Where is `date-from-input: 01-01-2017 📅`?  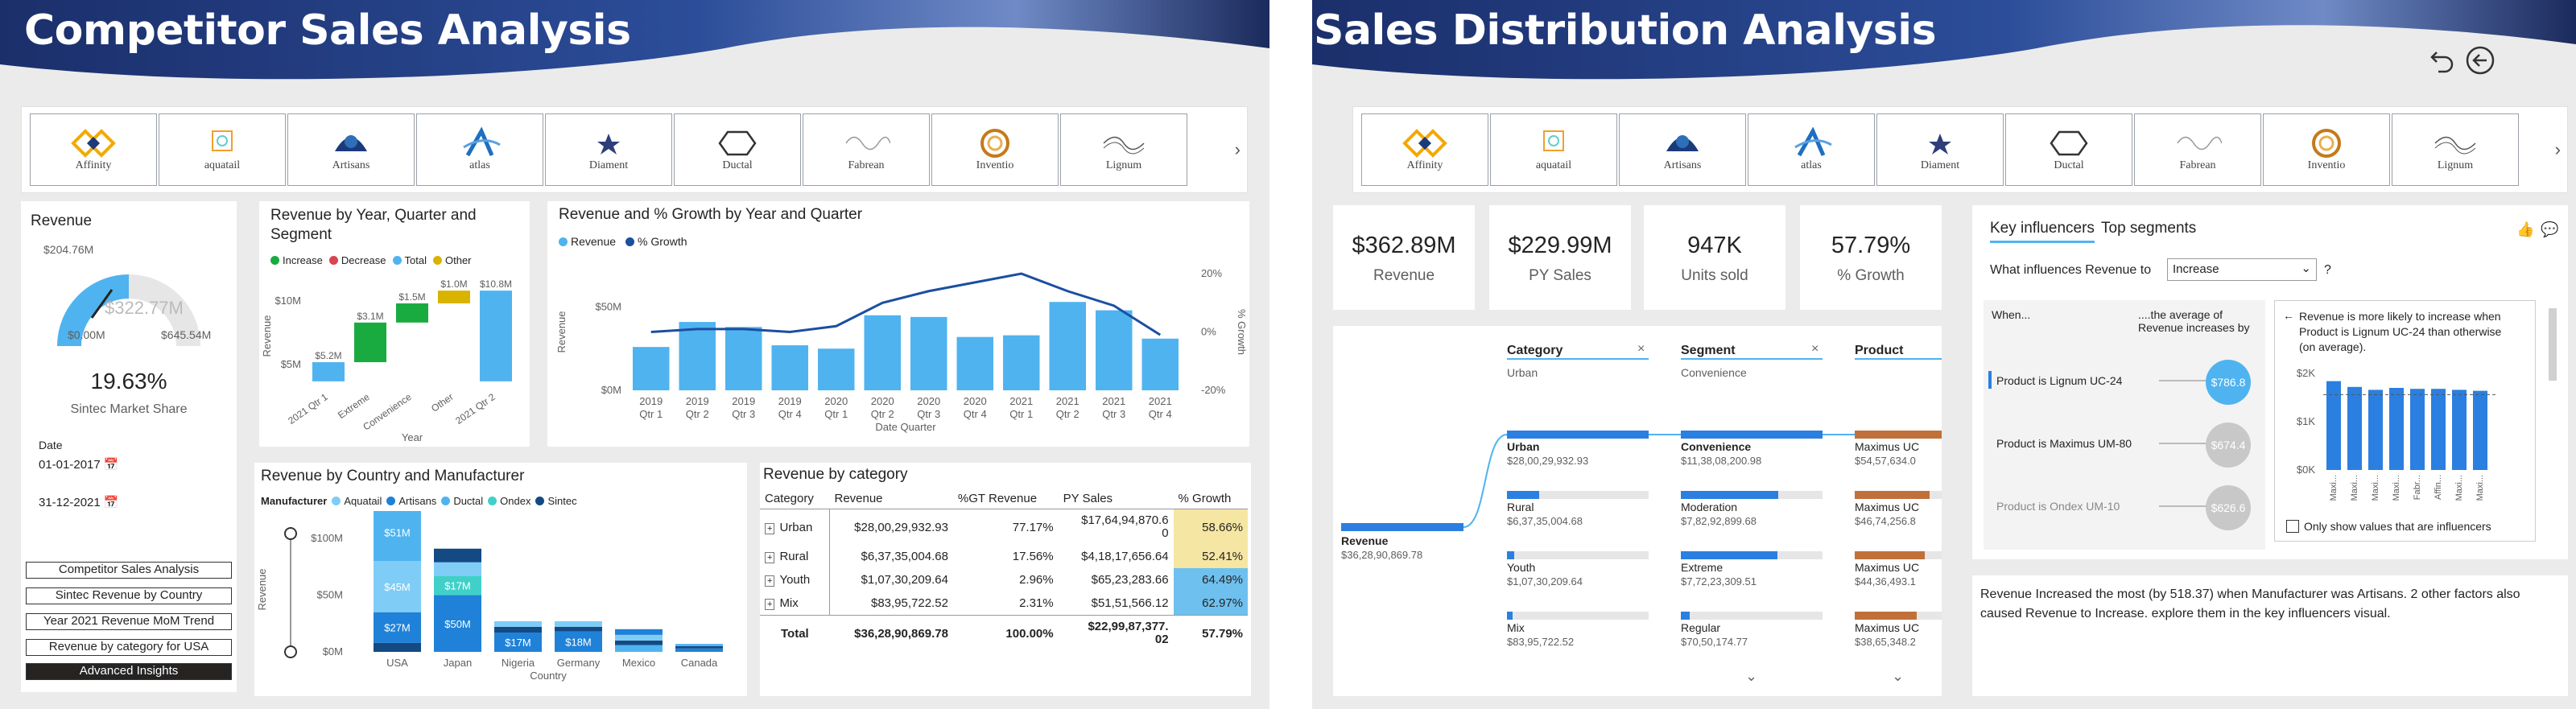
date-from-input: 01-01-2017 📅 is located at coordinates (79, 465).